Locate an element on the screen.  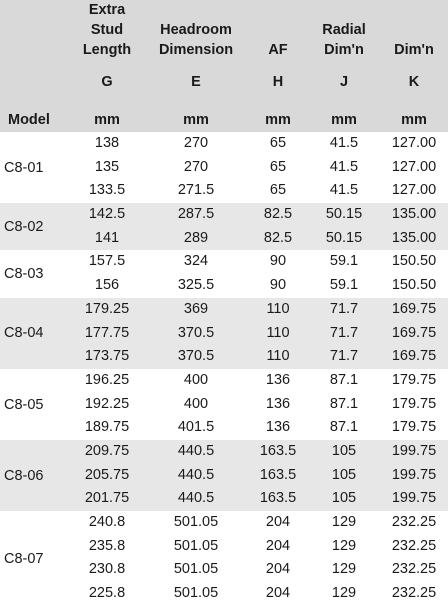
cell-g: 240.8 is located at coordinates (107, 522).